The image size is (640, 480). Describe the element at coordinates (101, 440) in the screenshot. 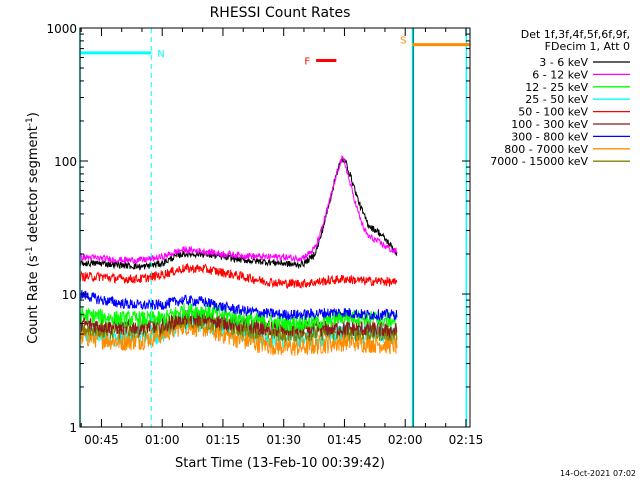

I see `x-tick-label: 00:45` at that location.